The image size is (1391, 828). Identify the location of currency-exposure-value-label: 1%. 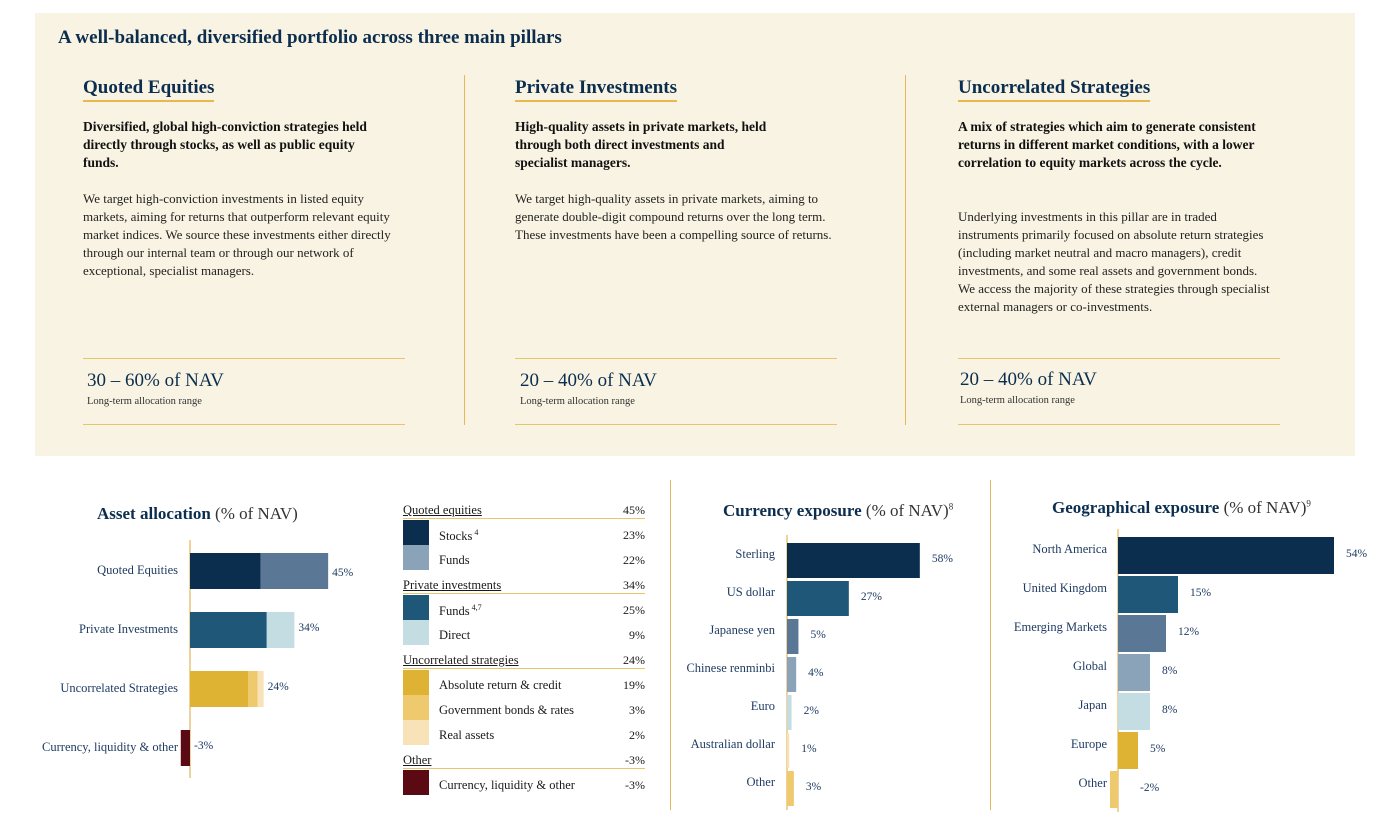
(809, 748).